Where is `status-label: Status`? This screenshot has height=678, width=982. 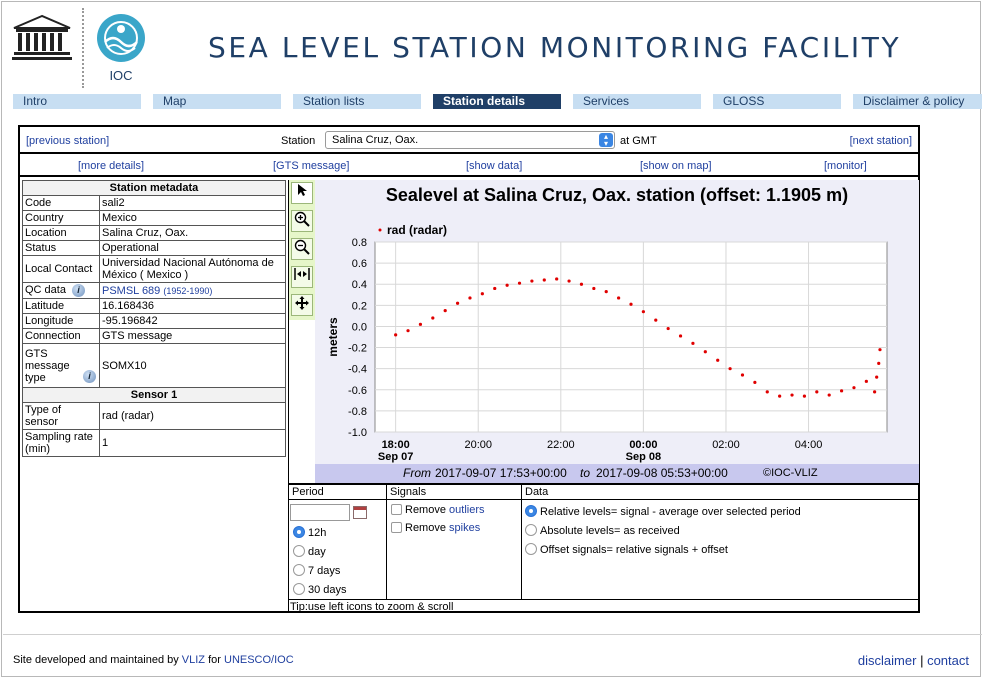
status-label: Status is located at coordinates (61, 248).